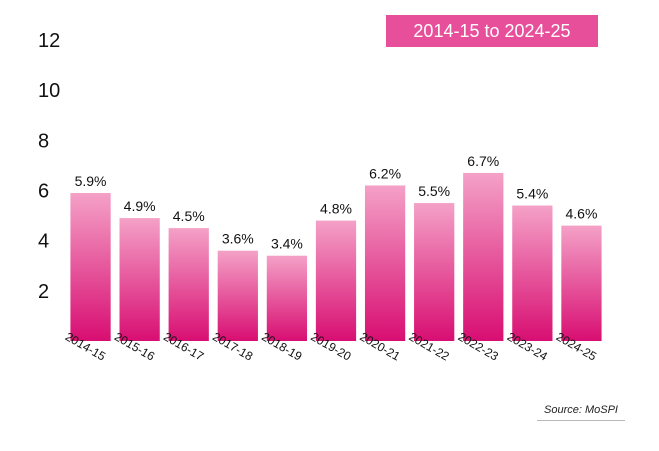 This screenshot has height=451, width=659. I want to click on y-tick-label: 4, so click(43, 242).